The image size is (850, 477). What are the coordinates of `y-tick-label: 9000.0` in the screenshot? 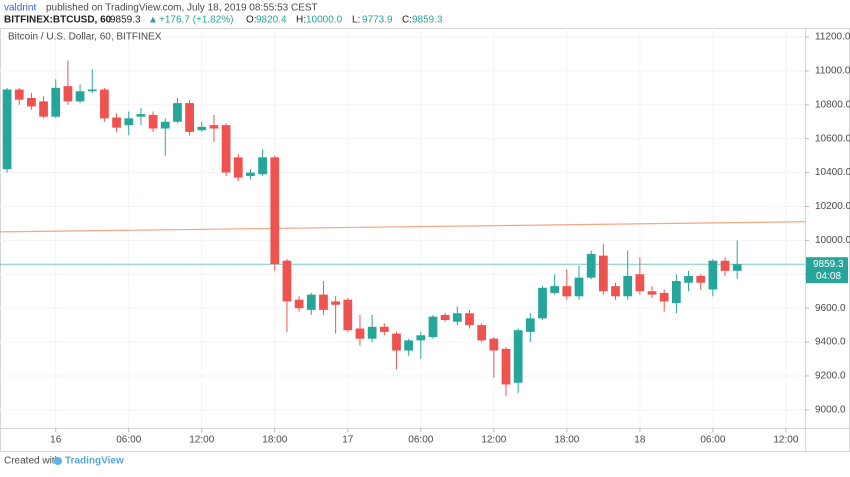 It's located at (830, 410).